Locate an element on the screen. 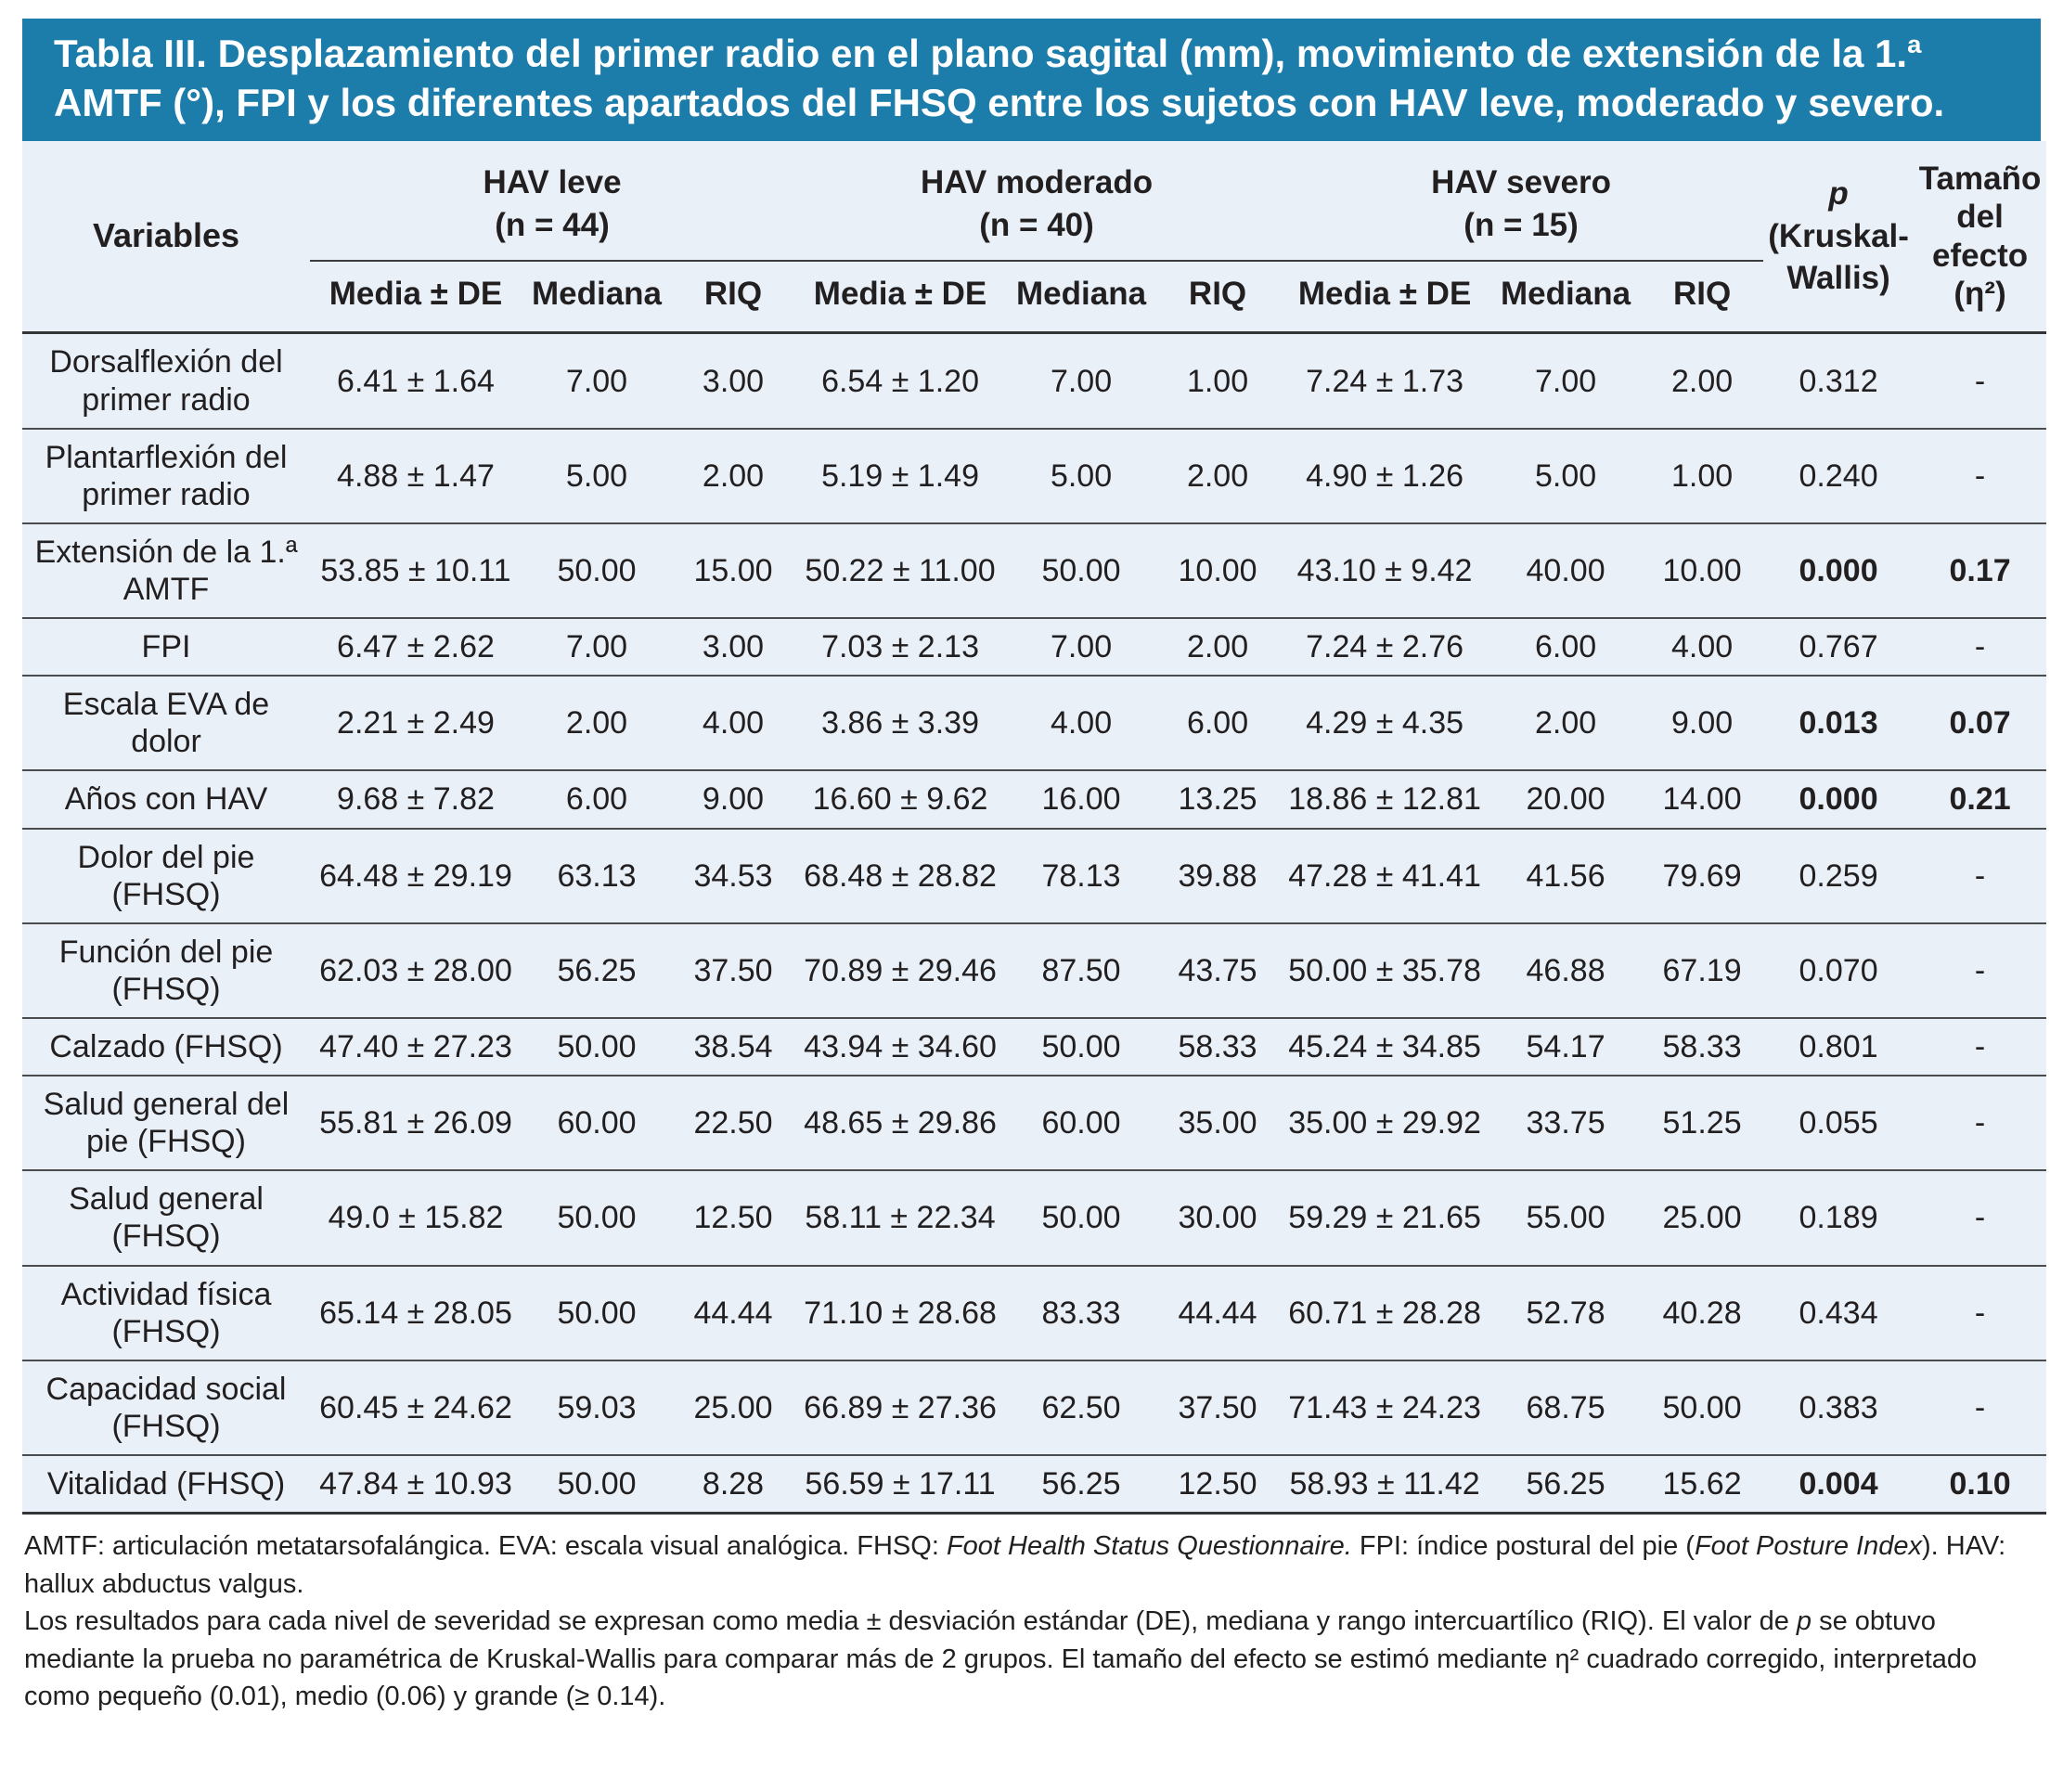  stat-value: 13.25 is located at coordinates (1217, 799).